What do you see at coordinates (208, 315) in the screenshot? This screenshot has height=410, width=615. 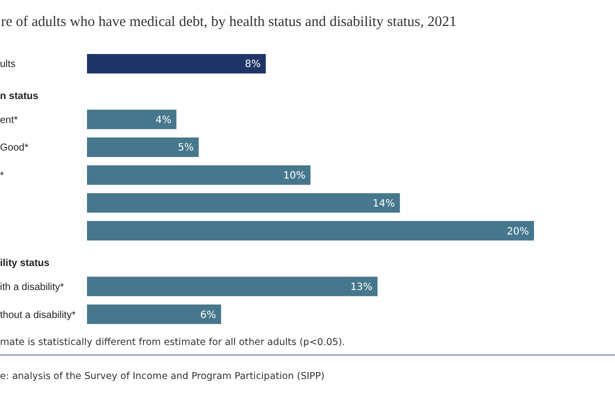 I see `data-label: 6%` at bounding box center [208, 315].